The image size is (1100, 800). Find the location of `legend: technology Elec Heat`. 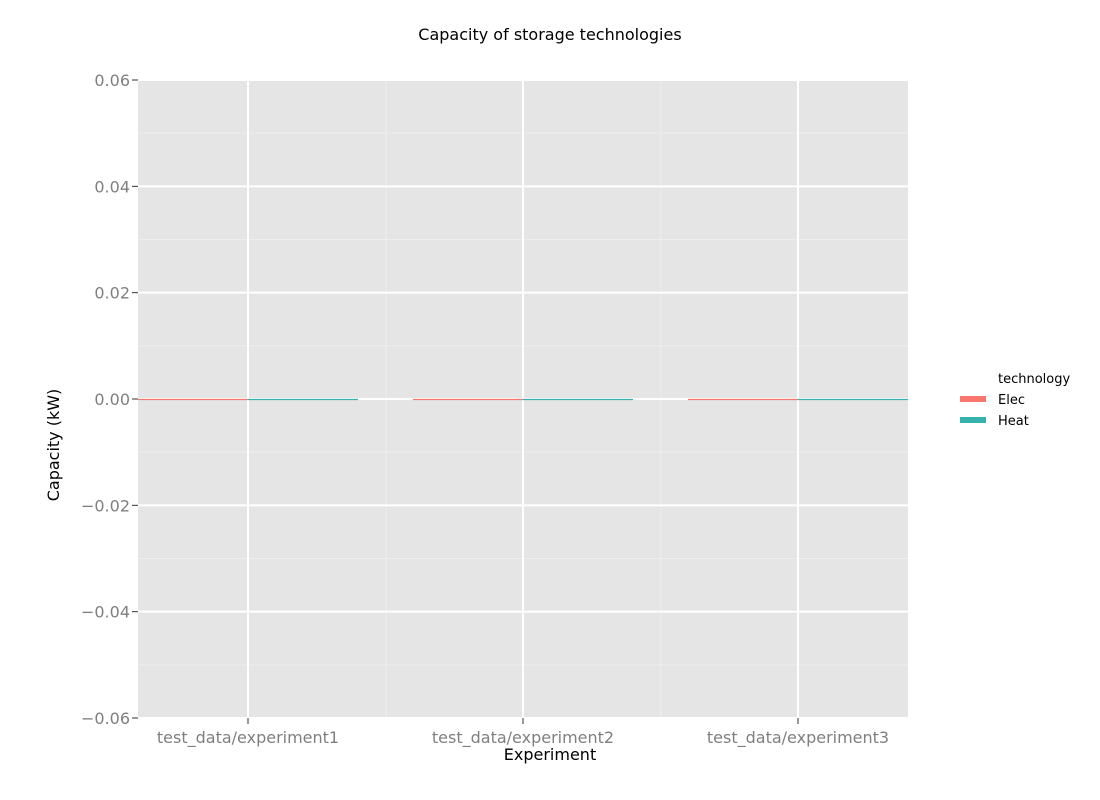

legend: technology Elec Heat is located at coordinates (1015, 400).